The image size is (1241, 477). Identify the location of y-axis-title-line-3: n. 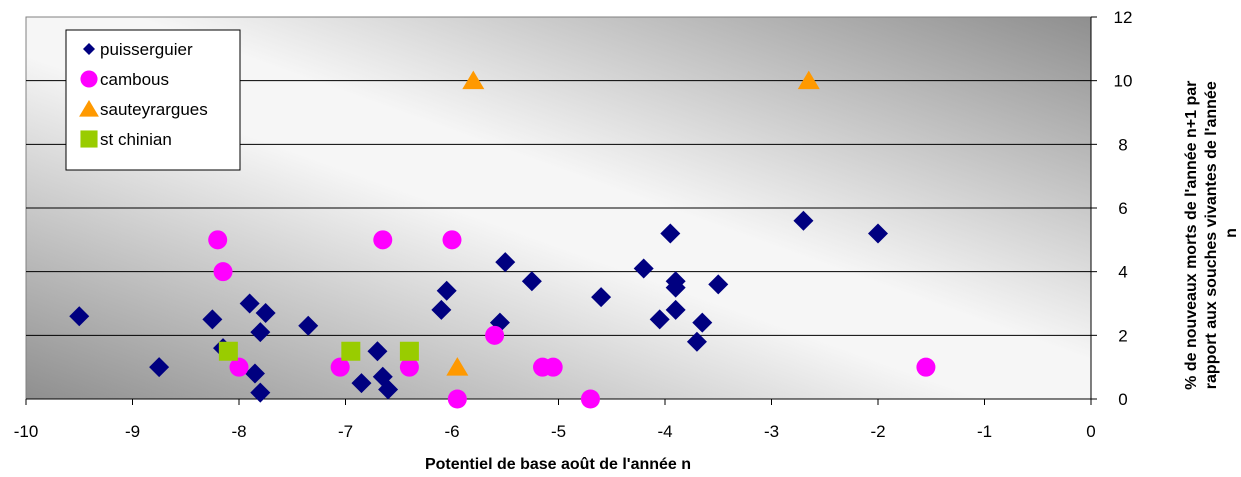
(1231, 233).